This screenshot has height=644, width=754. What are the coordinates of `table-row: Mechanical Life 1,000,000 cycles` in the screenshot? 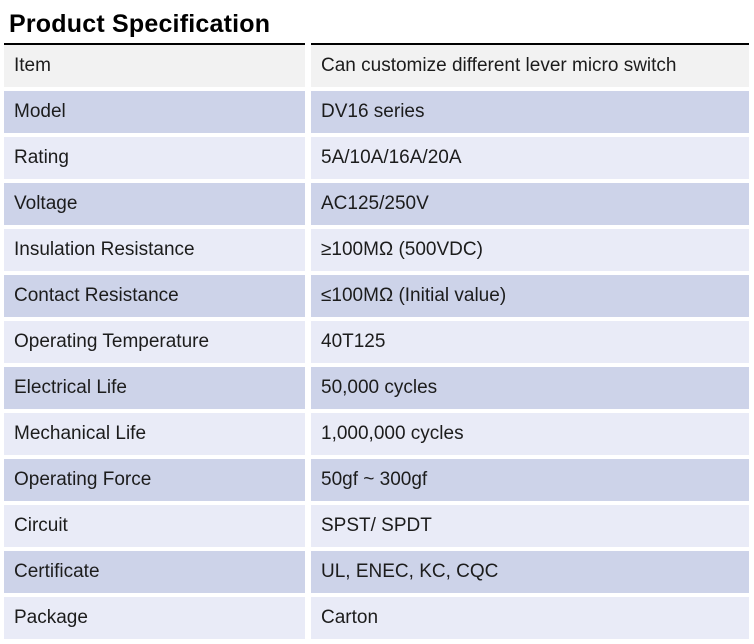 It's located at (376, 434).